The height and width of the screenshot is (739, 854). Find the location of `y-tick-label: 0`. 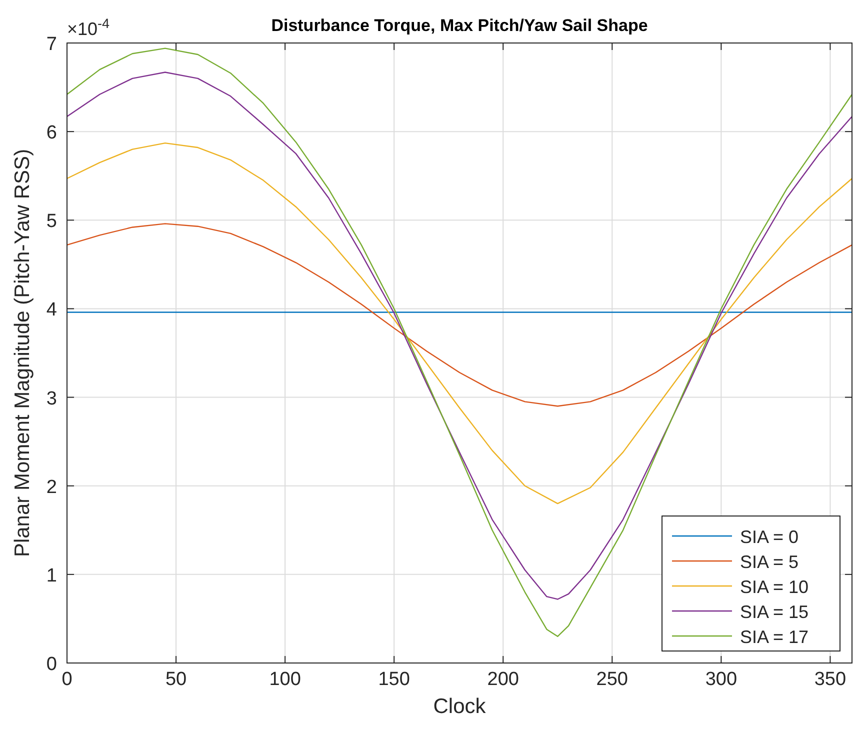

y-tick-label: 0 is located at coordinates (51, 664).